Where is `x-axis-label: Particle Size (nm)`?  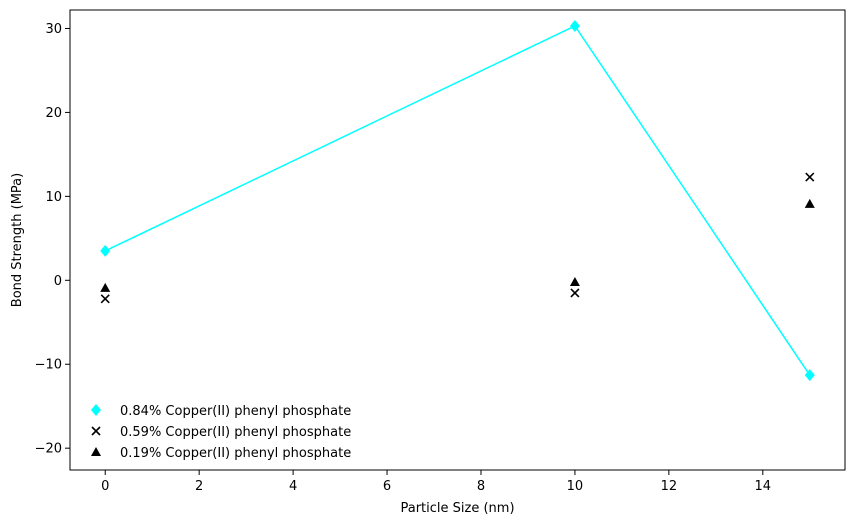 x-axis-label: Particle Size (nm) is located at coordinates (457, 508).